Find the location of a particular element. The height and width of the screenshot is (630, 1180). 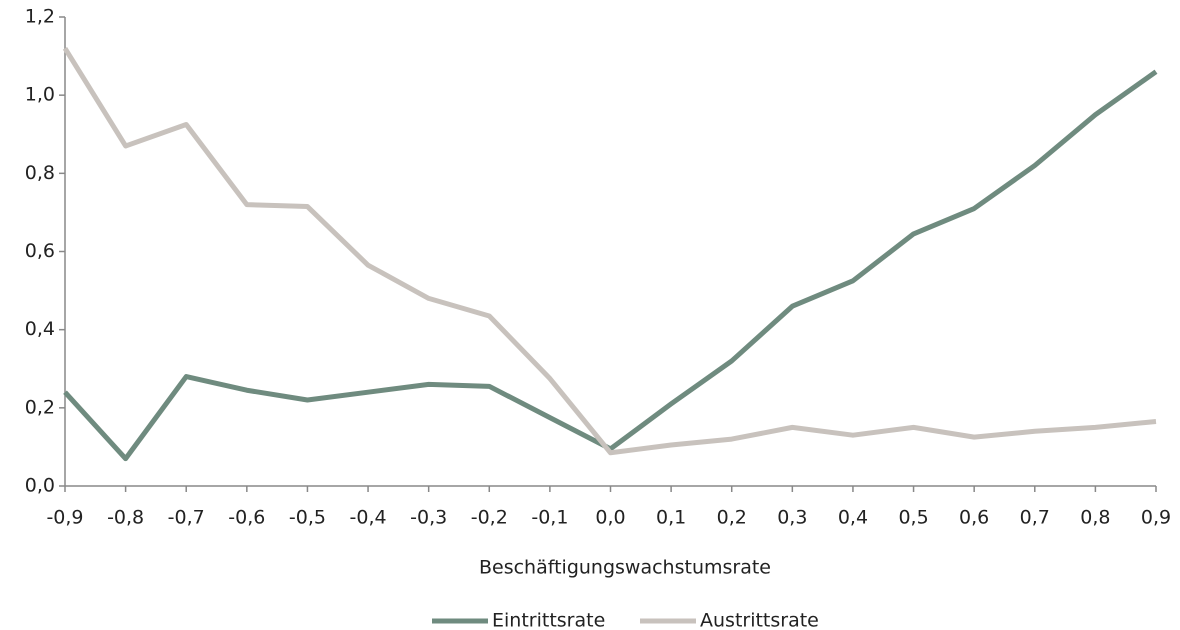

y-tick-label: 1,2 is located at coordinates (40, 17).